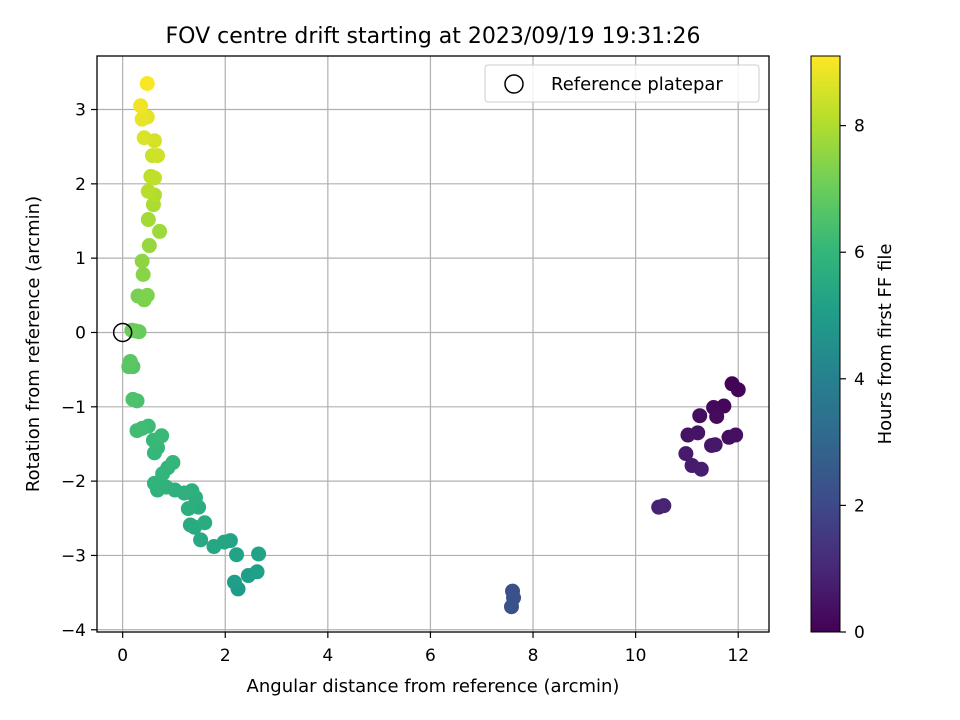  I want to click on y-tick-label: 0, so click(80, 333).